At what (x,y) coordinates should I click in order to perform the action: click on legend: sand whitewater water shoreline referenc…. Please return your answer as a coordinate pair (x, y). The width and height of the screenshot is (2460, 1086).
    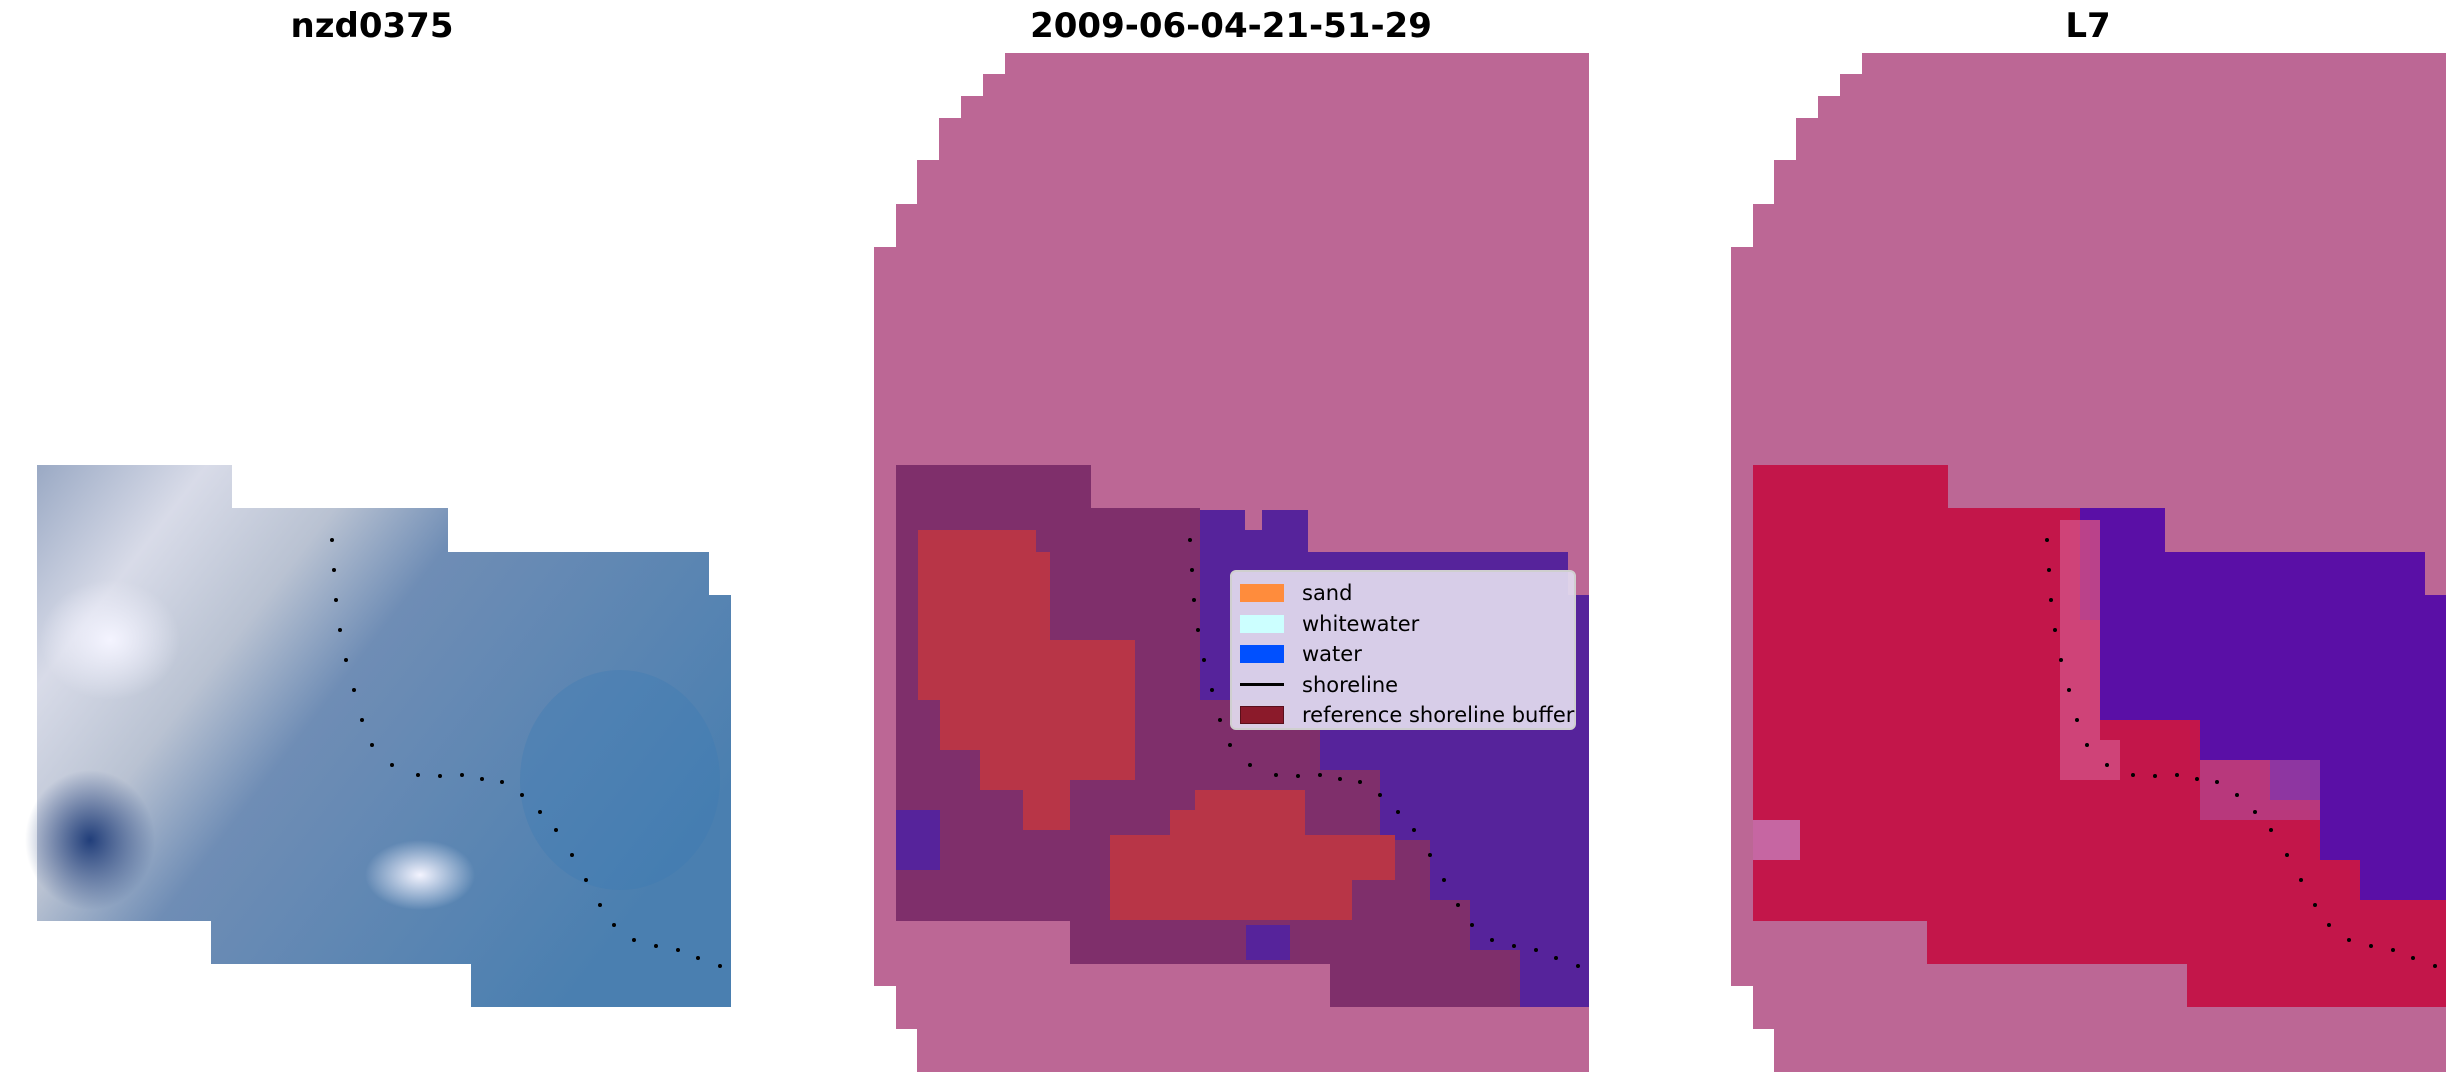
    Looking at the image, I should click on (1403, 650).